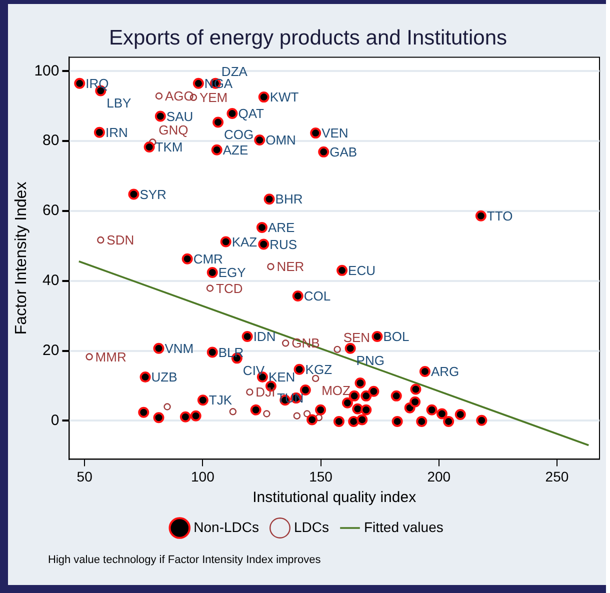 This screenshot has height=593, width=610. Describe the element at coordinates (208, 258) in the screenshot. I see `data-label: CMR` at that location.